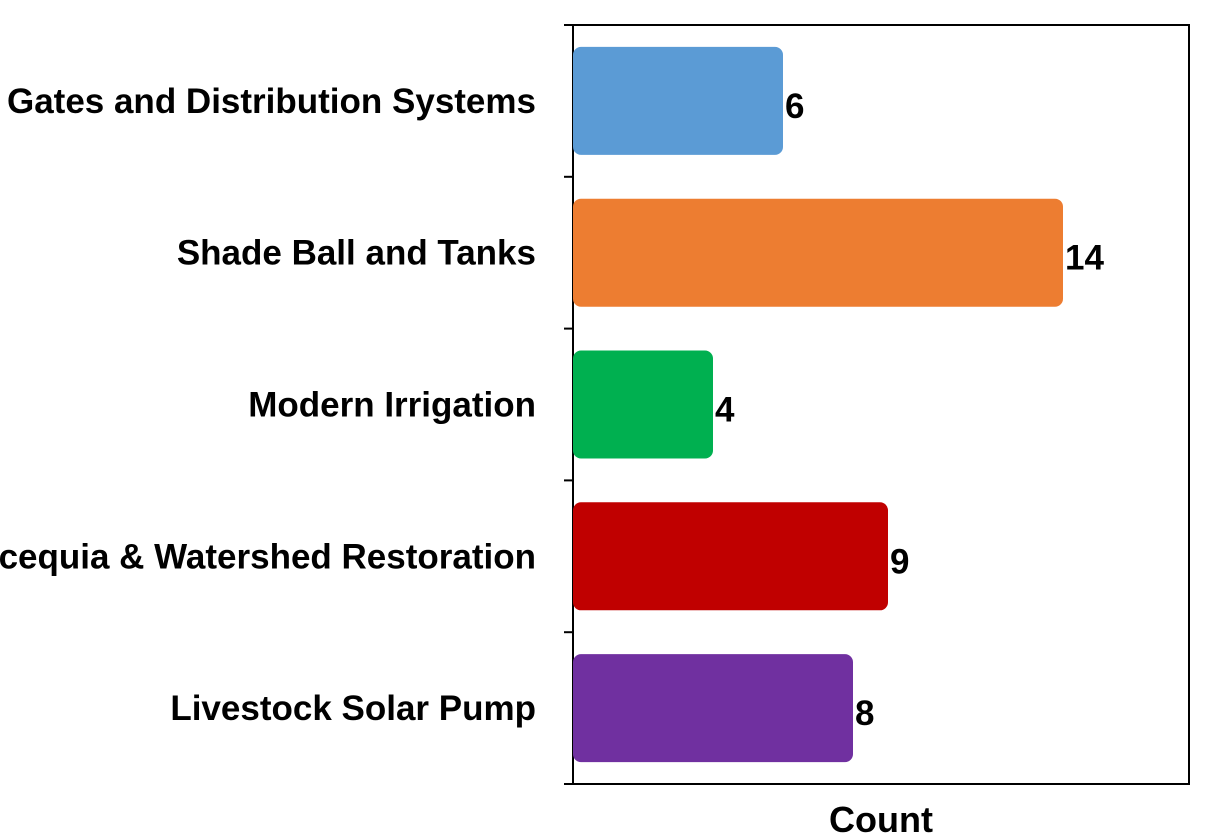  I want to click on value-label: 6, so click(794, 106).